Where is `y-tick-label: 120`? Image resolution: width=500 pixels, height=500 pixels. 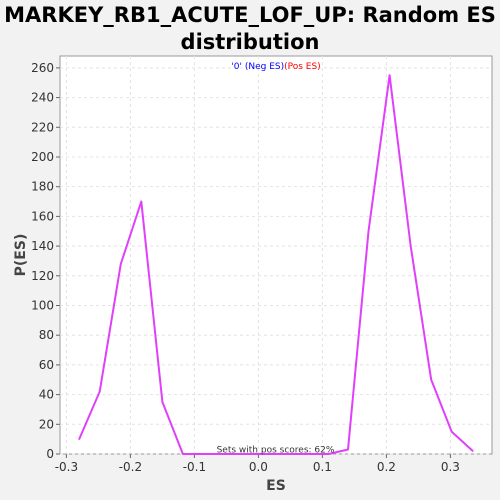 y-tick-label: 120 is located at coordinates (42, 276).